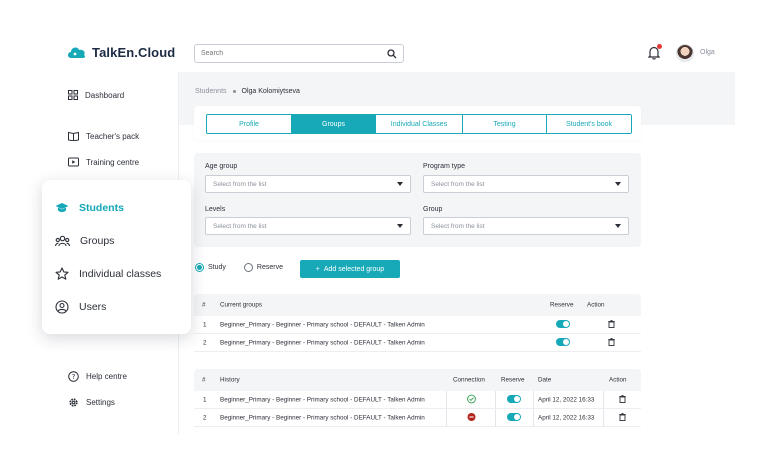  Describe the element at coordinates (73, 136) in the screenshot. I see `book-icon` at that location.